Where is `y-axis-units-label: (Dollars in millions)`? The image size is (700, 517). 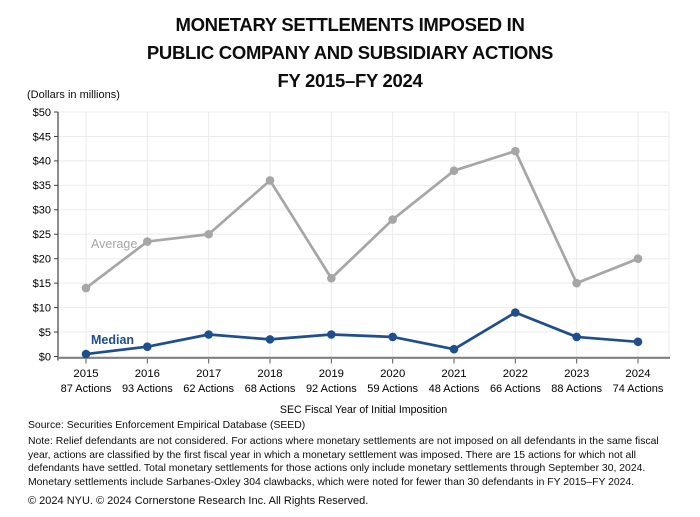 y-axis-units-label: (Dollars in millions) is located at coordinates (73, 95).